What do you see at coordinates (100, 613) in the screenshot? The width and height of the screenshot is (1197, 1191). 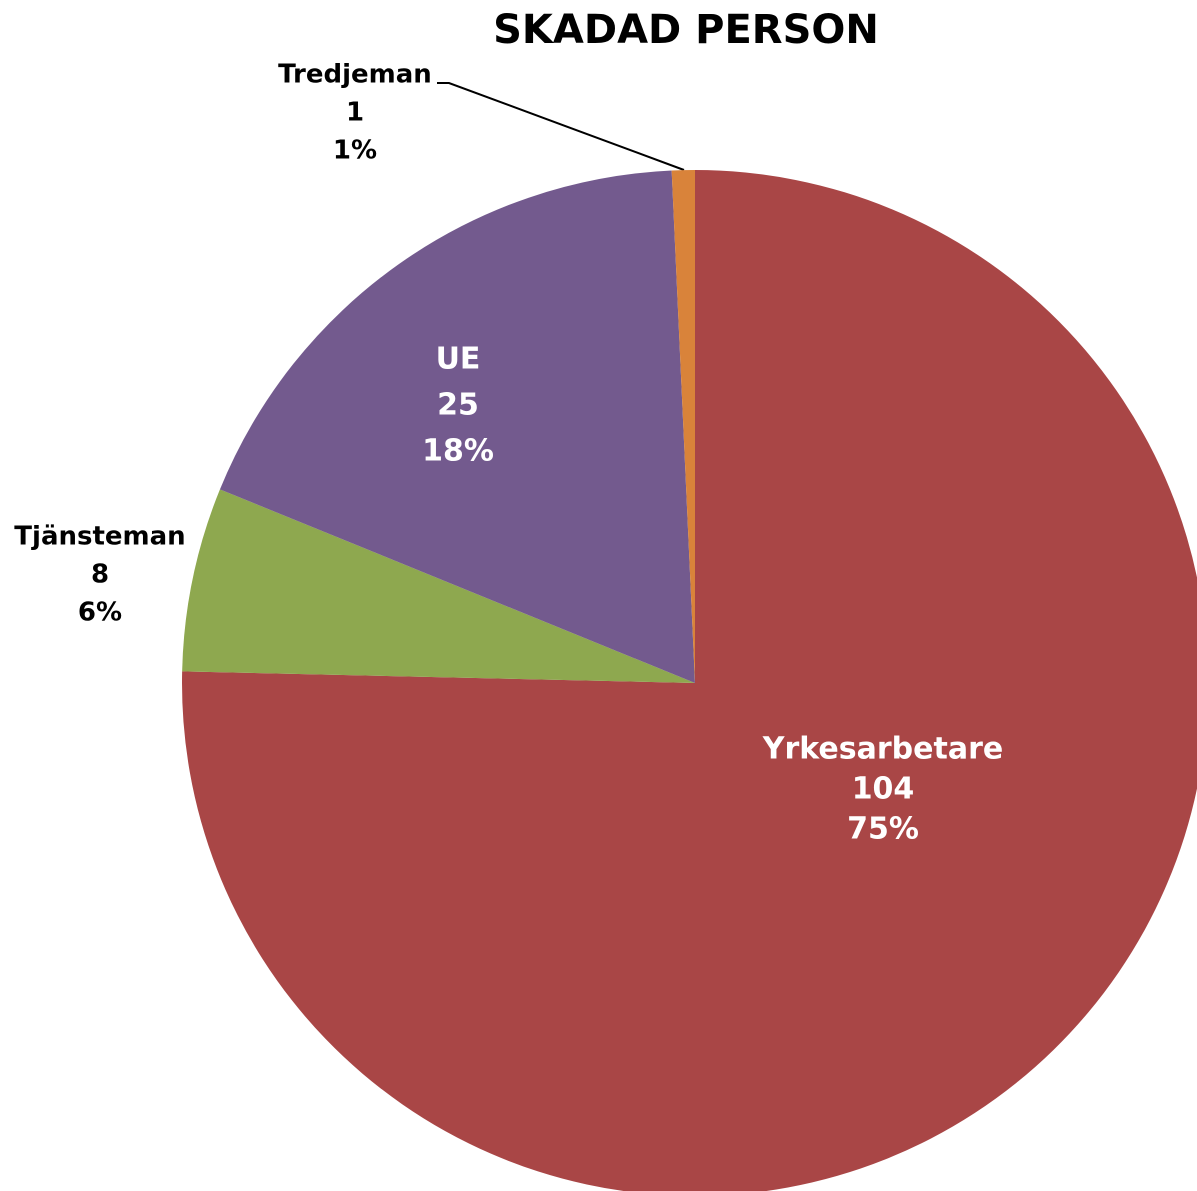 I see `slice-percent: 6%` at bounding box center [100, 613].